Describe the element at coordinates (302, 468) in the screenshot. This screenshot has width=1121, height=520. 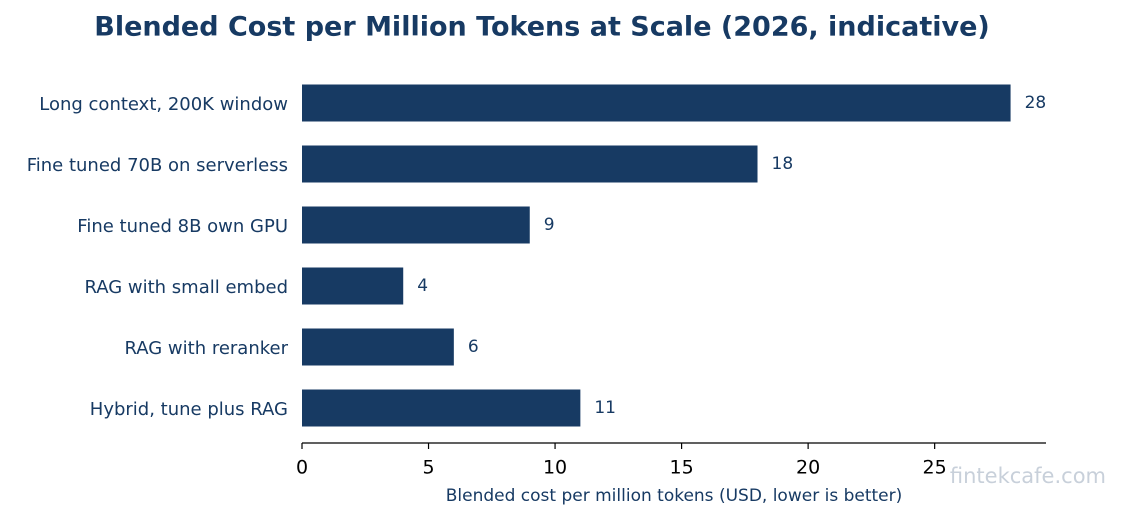
I see `x-tick-label: 0` at that location.